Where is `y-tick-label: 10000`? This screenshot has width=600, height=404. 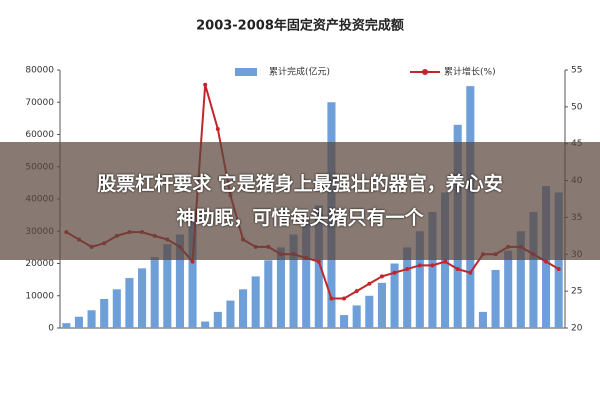 y-tick-label: 10000 is located at coordinates (39, 296).